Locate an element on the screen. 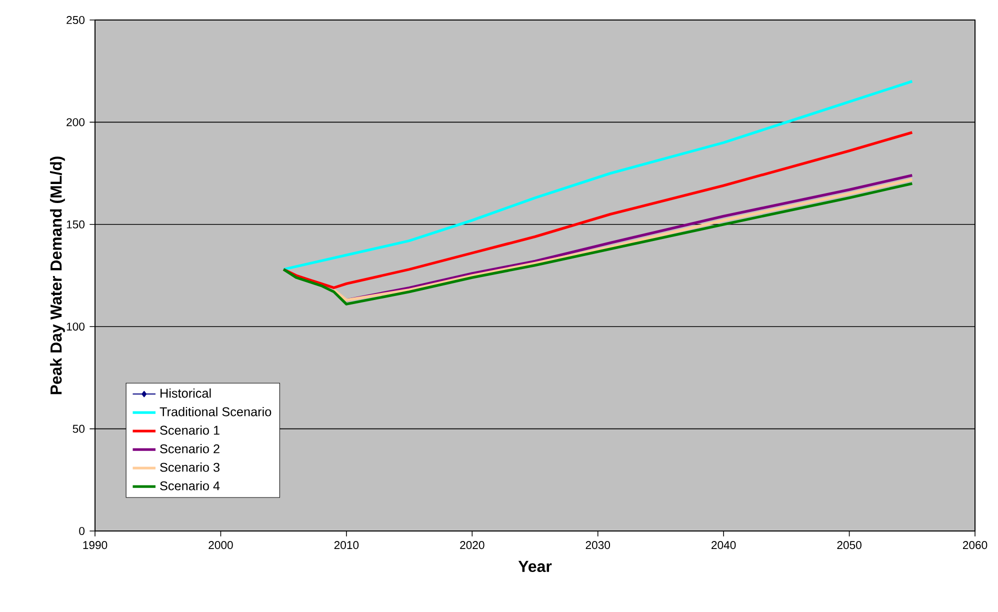 The image size is (998, 612). legend-label: Scenario 3 is located at coordinates (190, 467).